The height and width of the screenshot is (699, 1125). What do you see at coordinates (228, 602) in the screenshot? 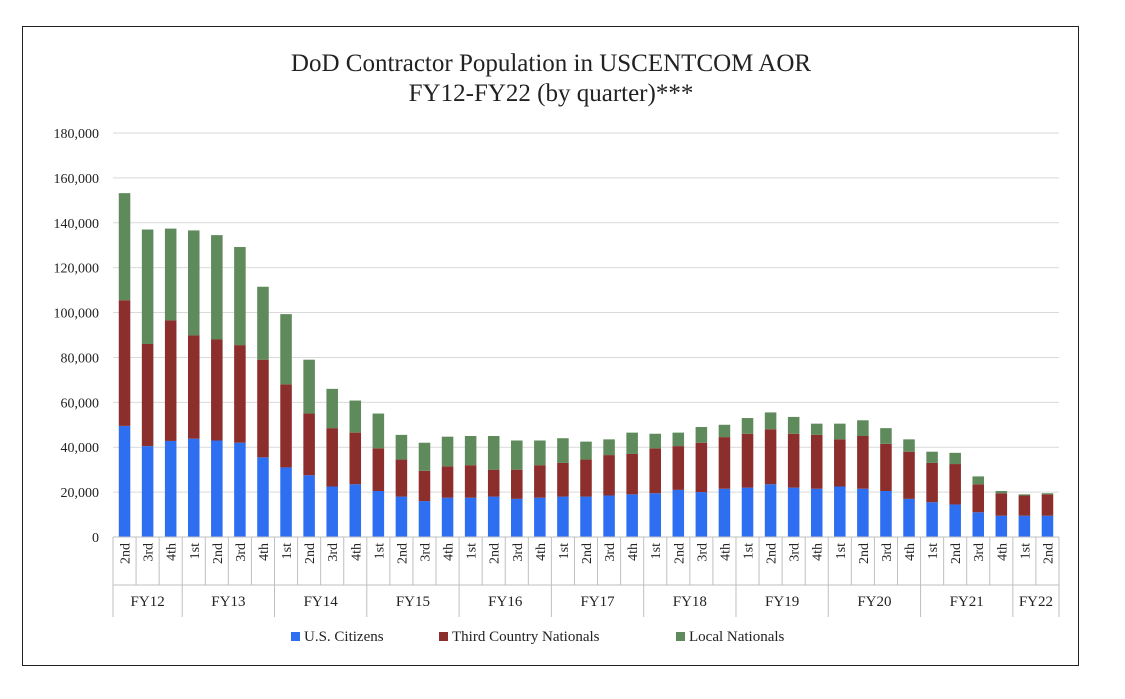
I see `fiscal-year-label: FY13` at bounding box center [228, 602].